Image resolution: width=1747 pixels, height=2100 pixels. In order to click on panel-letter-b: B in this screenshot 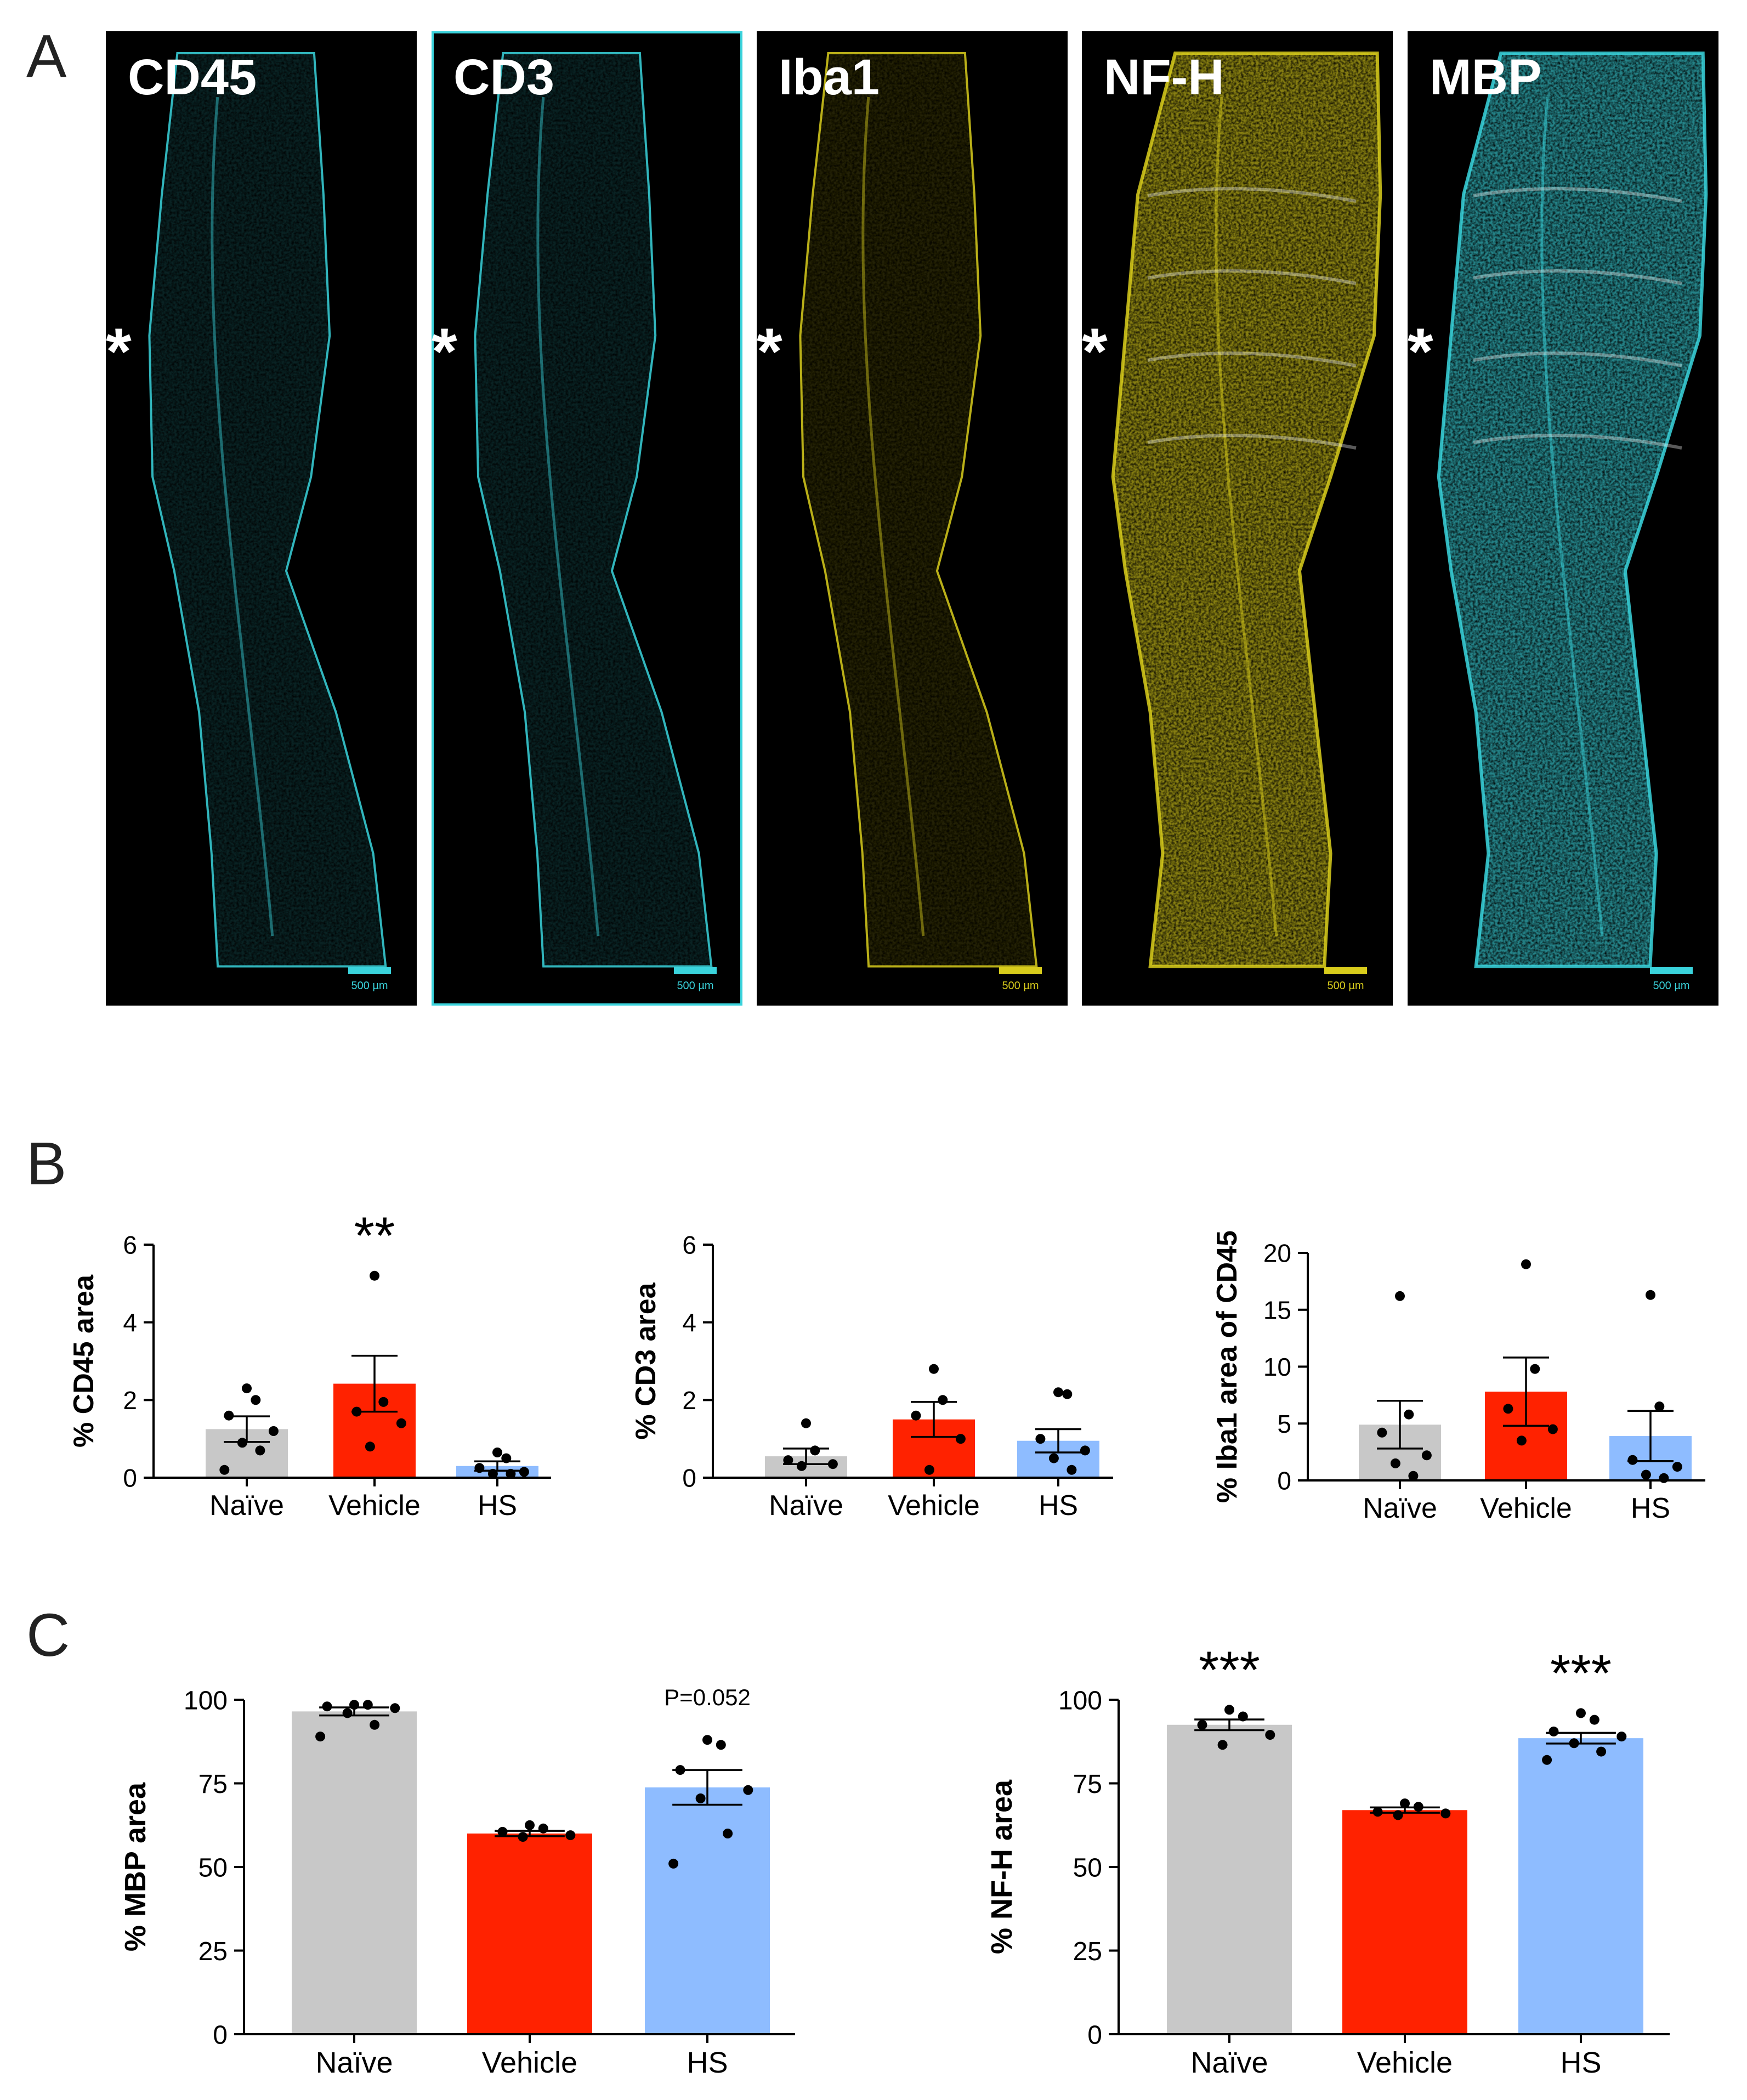, I will do `click(46, 1163)`.